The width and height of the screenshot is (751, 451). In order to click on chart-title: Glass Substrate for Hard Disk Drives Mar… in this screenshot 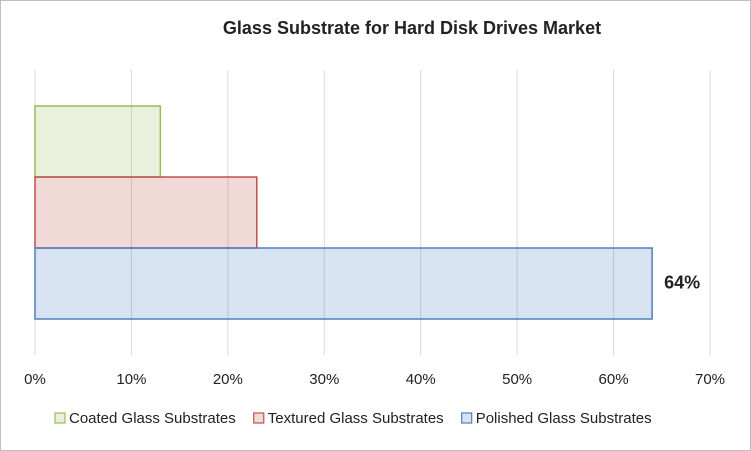, I will do `click(412, 28)`.